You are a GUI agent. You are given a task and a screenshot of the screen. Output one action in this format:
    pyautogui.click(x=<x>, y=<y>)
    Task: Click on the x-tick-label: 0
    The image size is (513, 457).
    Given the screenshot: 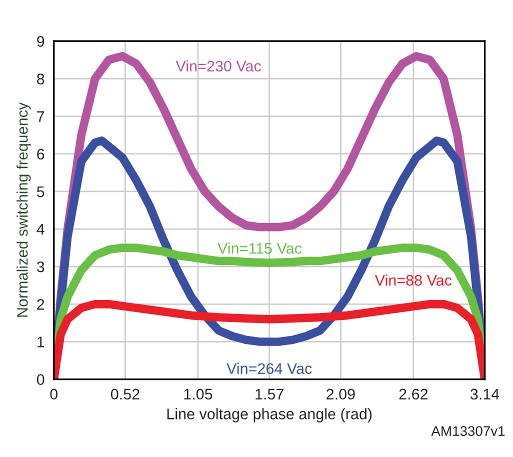 What is the action you would take?
    pyautogui.click(x=54, y=394)
    